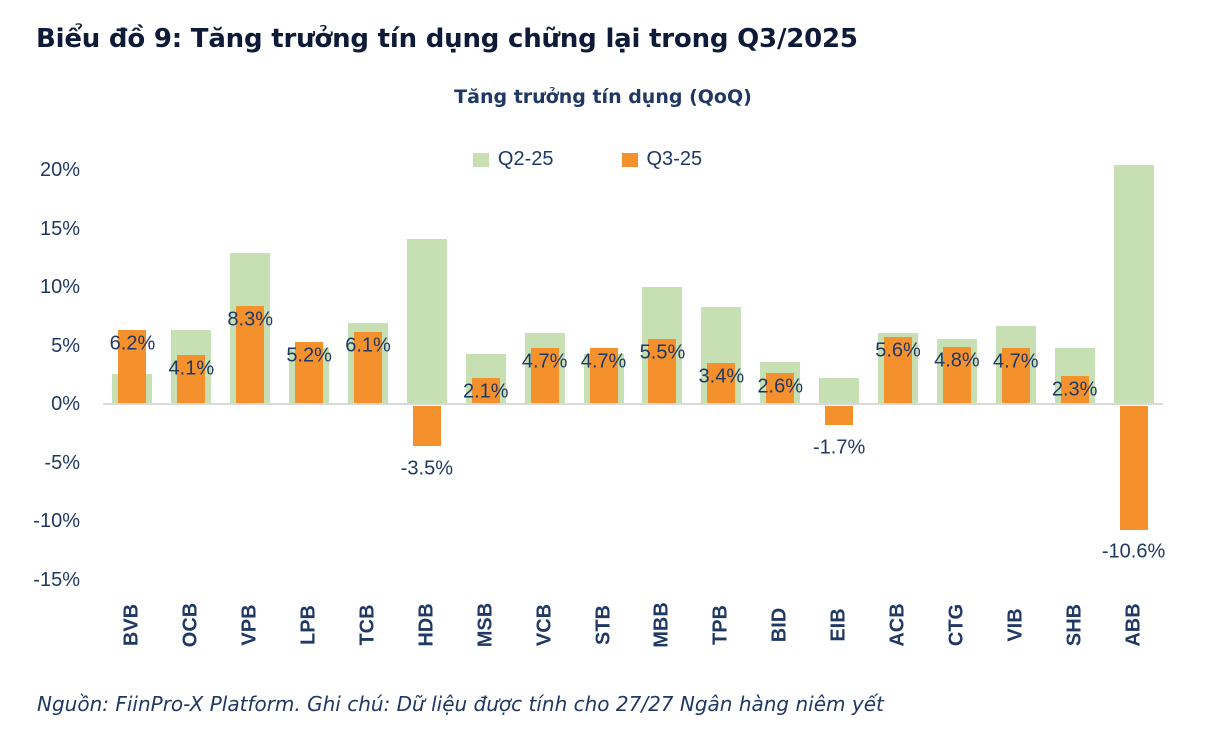  I want to click on bar-q3-BVB, so click(132, 366).